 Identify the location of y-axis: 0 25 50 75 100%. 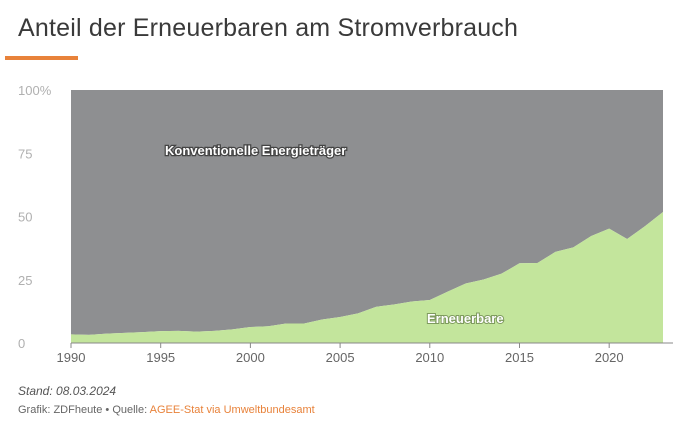
(35, 217).